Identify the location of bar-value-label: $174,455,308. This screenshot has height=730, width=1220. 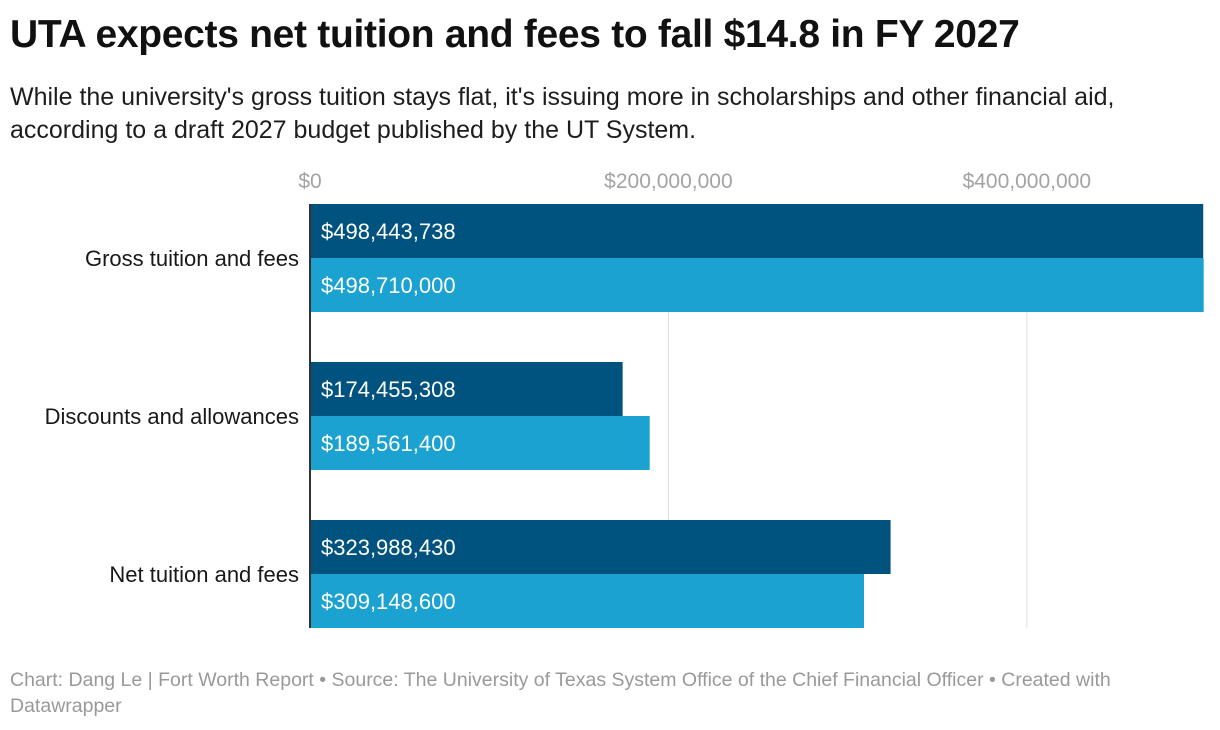
(388, 389).